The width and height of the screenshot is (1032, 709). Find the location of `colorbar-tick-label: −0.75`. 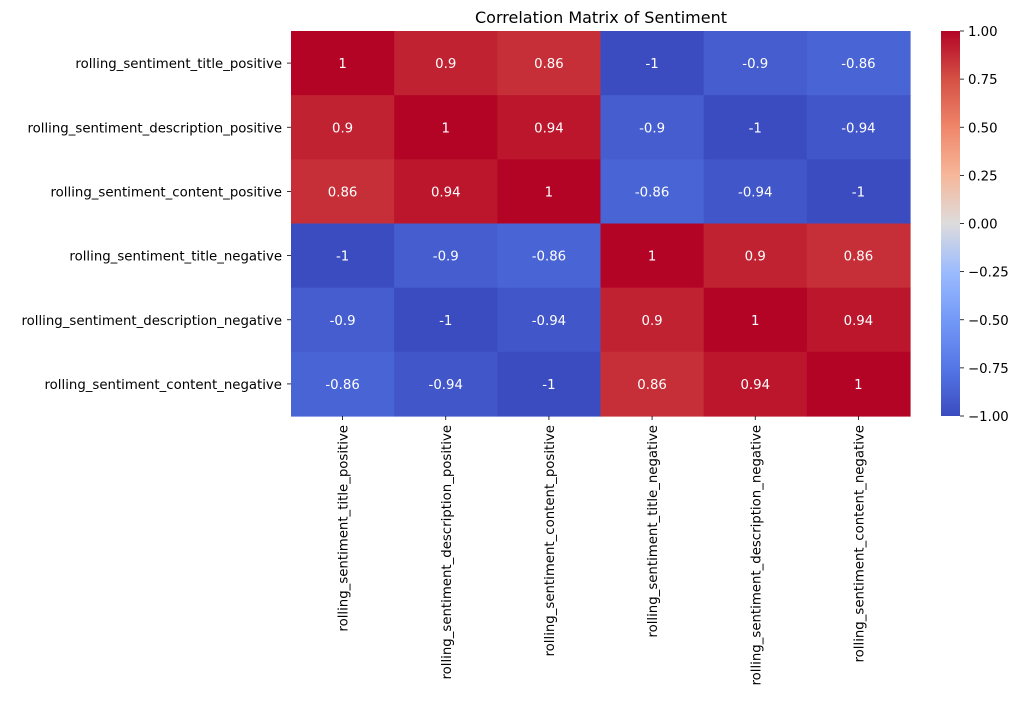

colorbar-tick-label: −0.75 is located at coordinates (988, 369).